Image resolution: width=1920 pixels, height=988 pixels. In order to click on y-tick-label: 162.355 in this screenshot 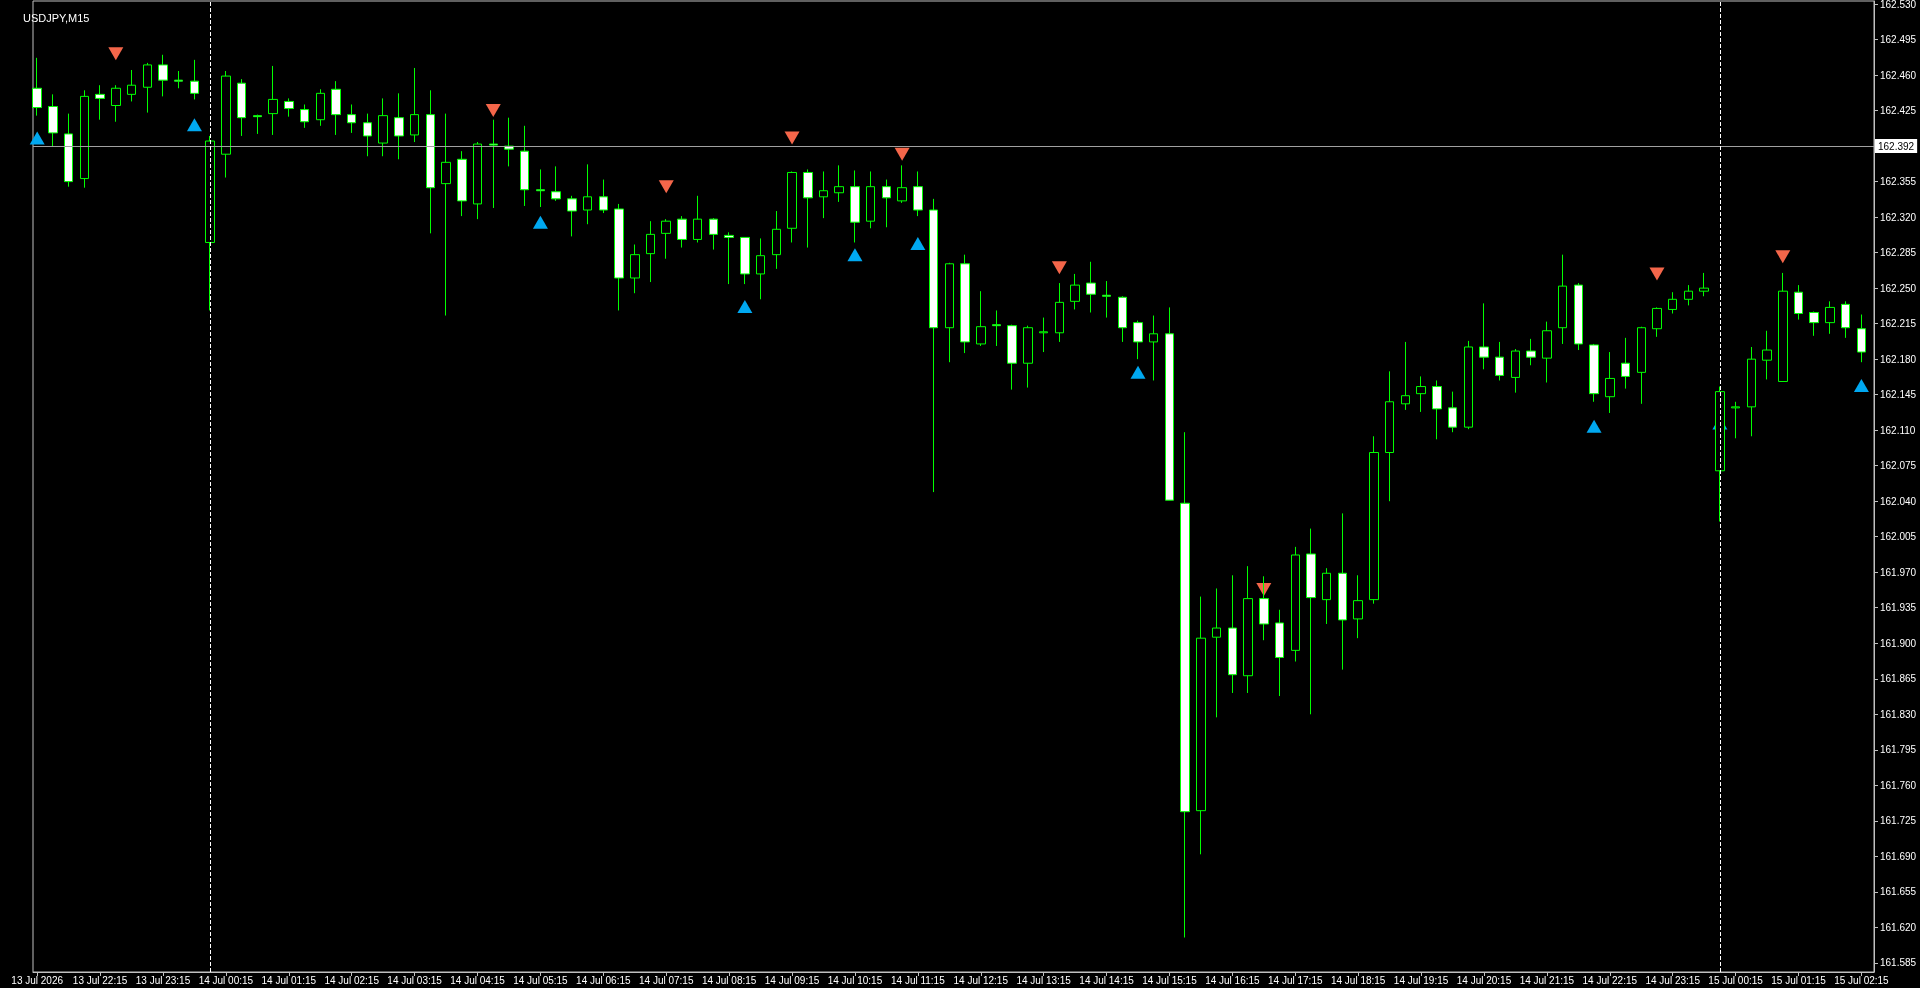, I will do `click(1898, 182)`.